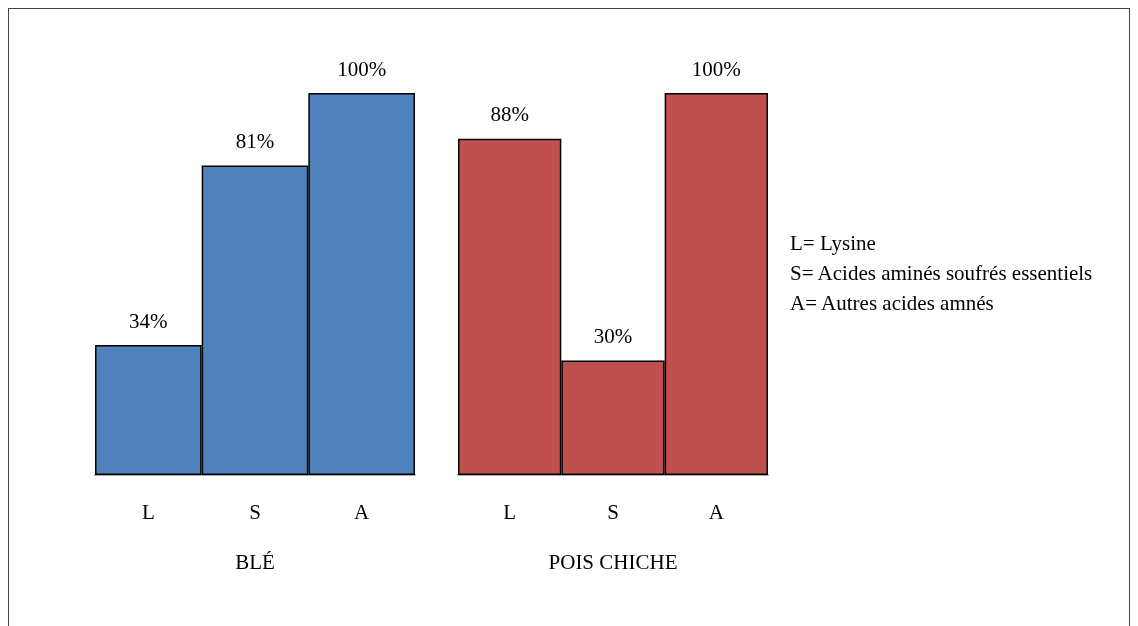 The image size is (1138, 626). I want to click on x-axis-title: POIS CHICHE, so click(613, 561).